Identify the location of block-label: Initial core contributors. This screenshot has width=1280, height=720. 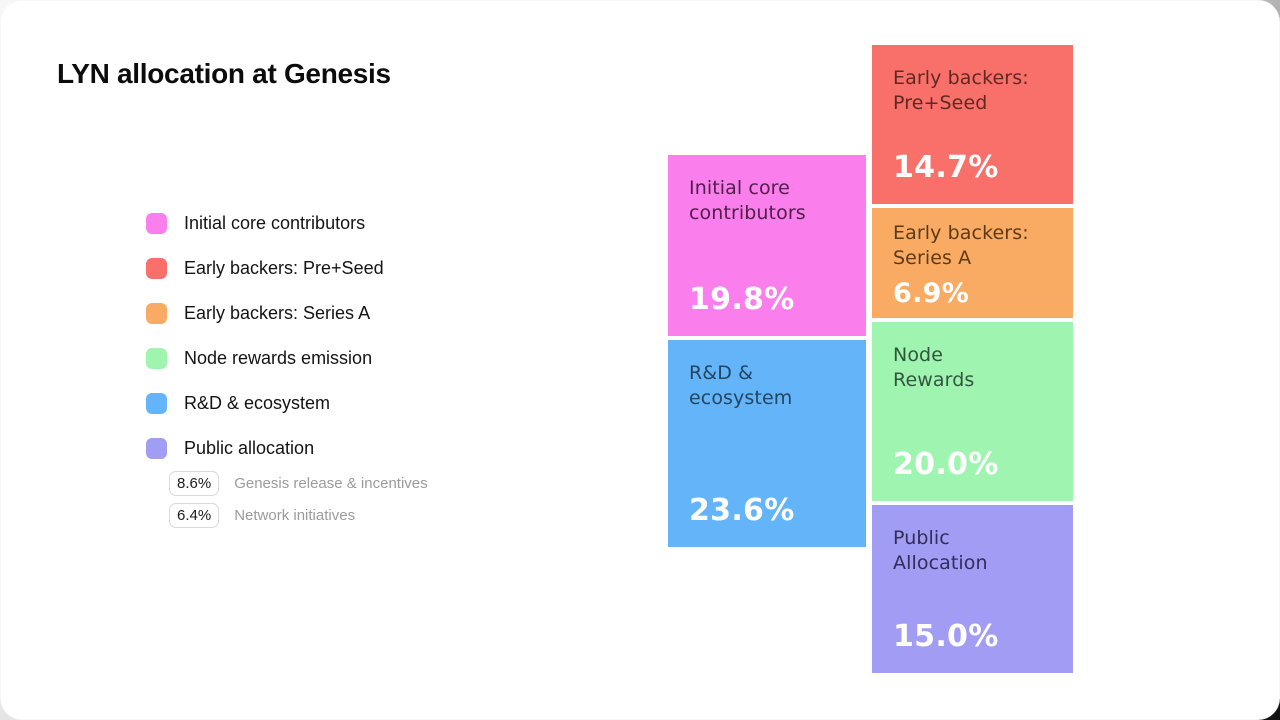
(747, 200).